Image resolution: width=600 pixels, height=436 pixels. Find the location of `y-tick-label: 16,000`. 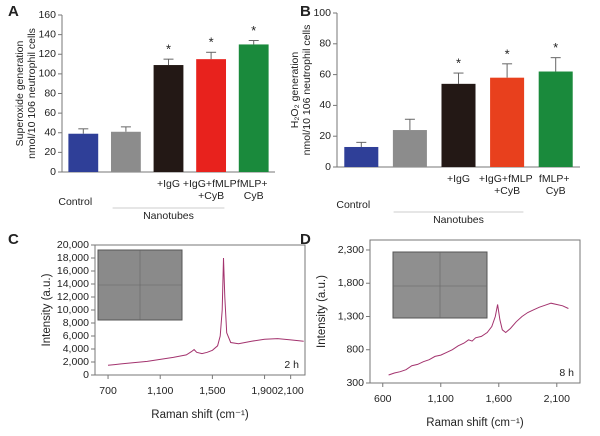

y-tick-label: 16,000 is located at coordinates (73, 271).